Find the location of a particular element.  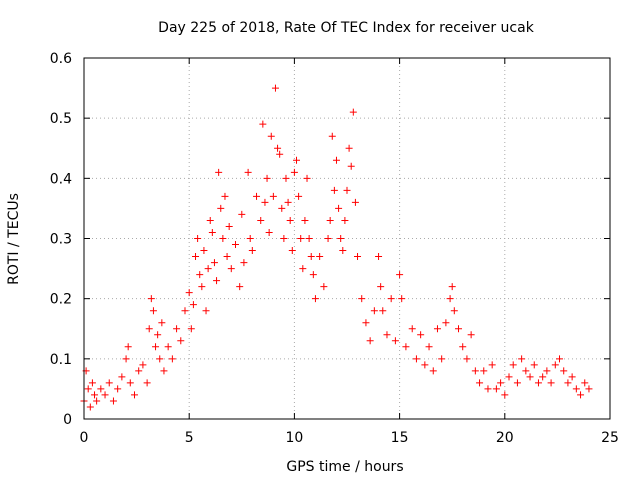

y-tick-label: 0.2 is located at coordinates (61, 300).